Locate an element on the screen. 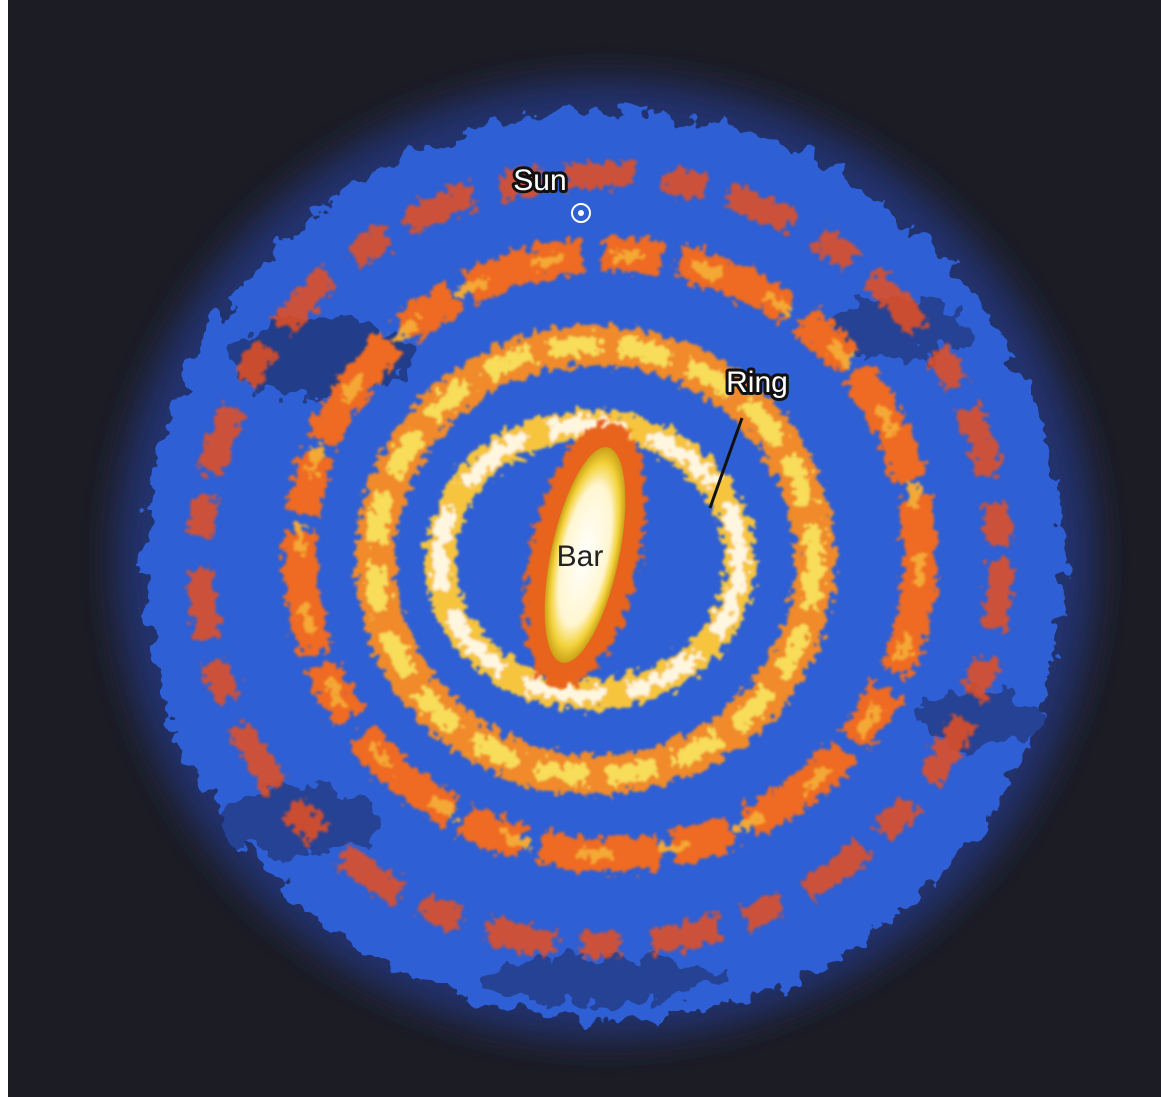 The width and height of the screenshot is (1161, 1097). ring-pointer is located at coordinates (726, 463).